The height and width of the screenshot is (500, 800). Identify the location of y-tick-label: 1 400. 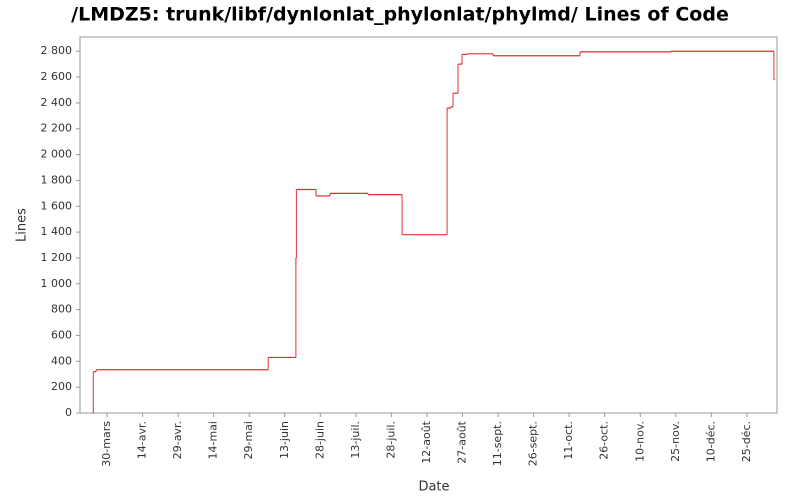
(57, 231).